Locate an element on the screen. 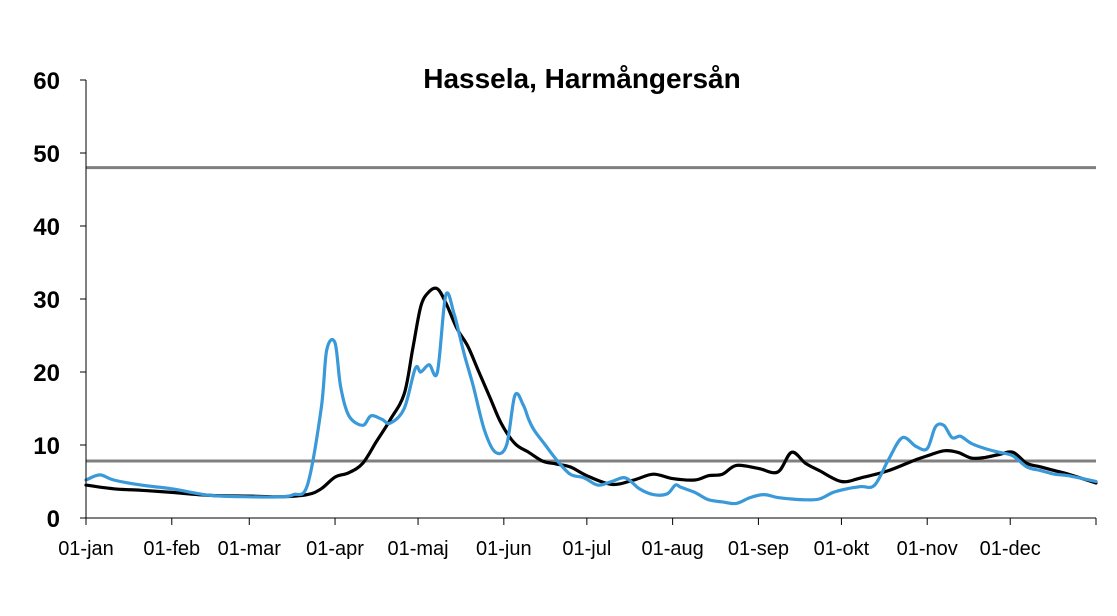 This screenshot has height=616, width=1117. y-tick-label: 40 is located at coordinates (46, 227).